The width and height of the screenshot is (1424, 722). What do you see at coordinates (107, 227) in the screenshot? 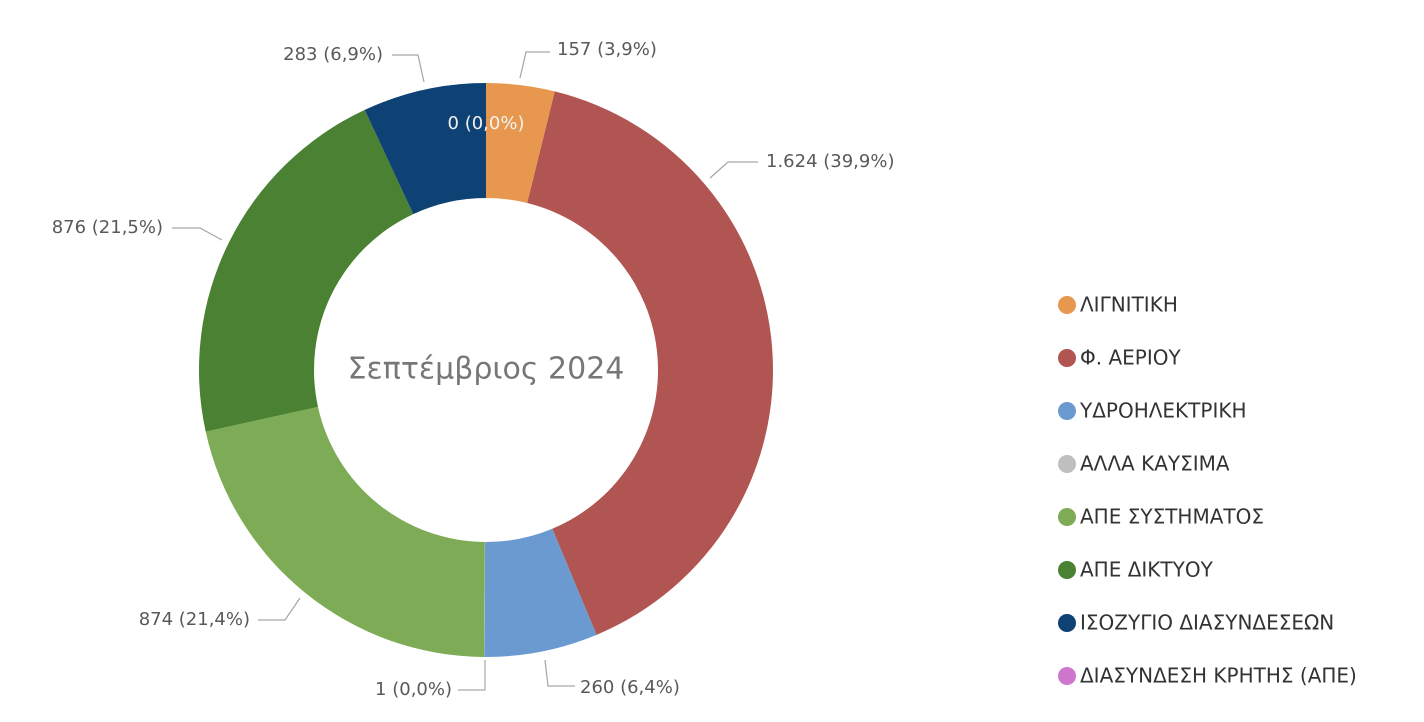
I see `data-label: 876 (21,5%)` at bounding box center [107, 227].